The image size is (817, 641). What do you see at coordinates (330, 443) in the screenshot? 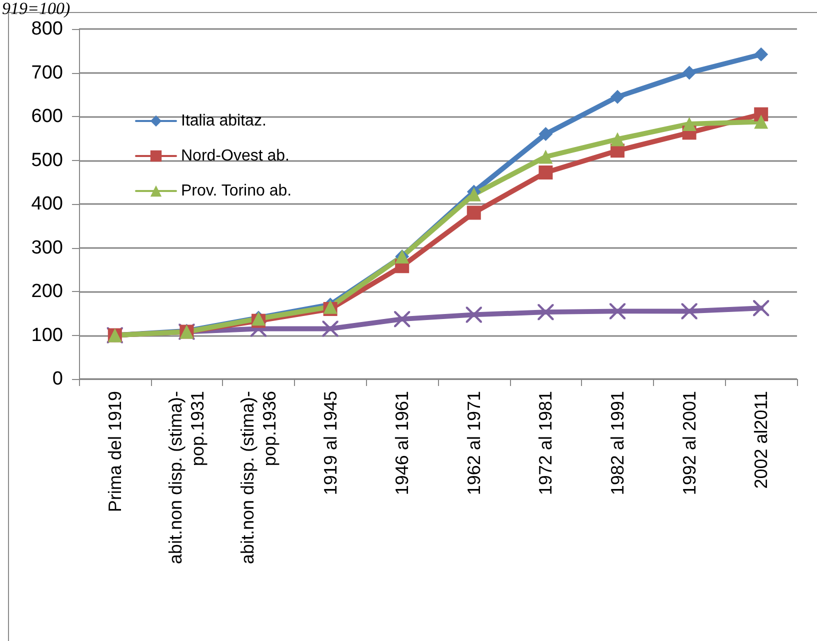
I see `x-tick-label: 1919 al 1945` at bounding box center [330, 443].